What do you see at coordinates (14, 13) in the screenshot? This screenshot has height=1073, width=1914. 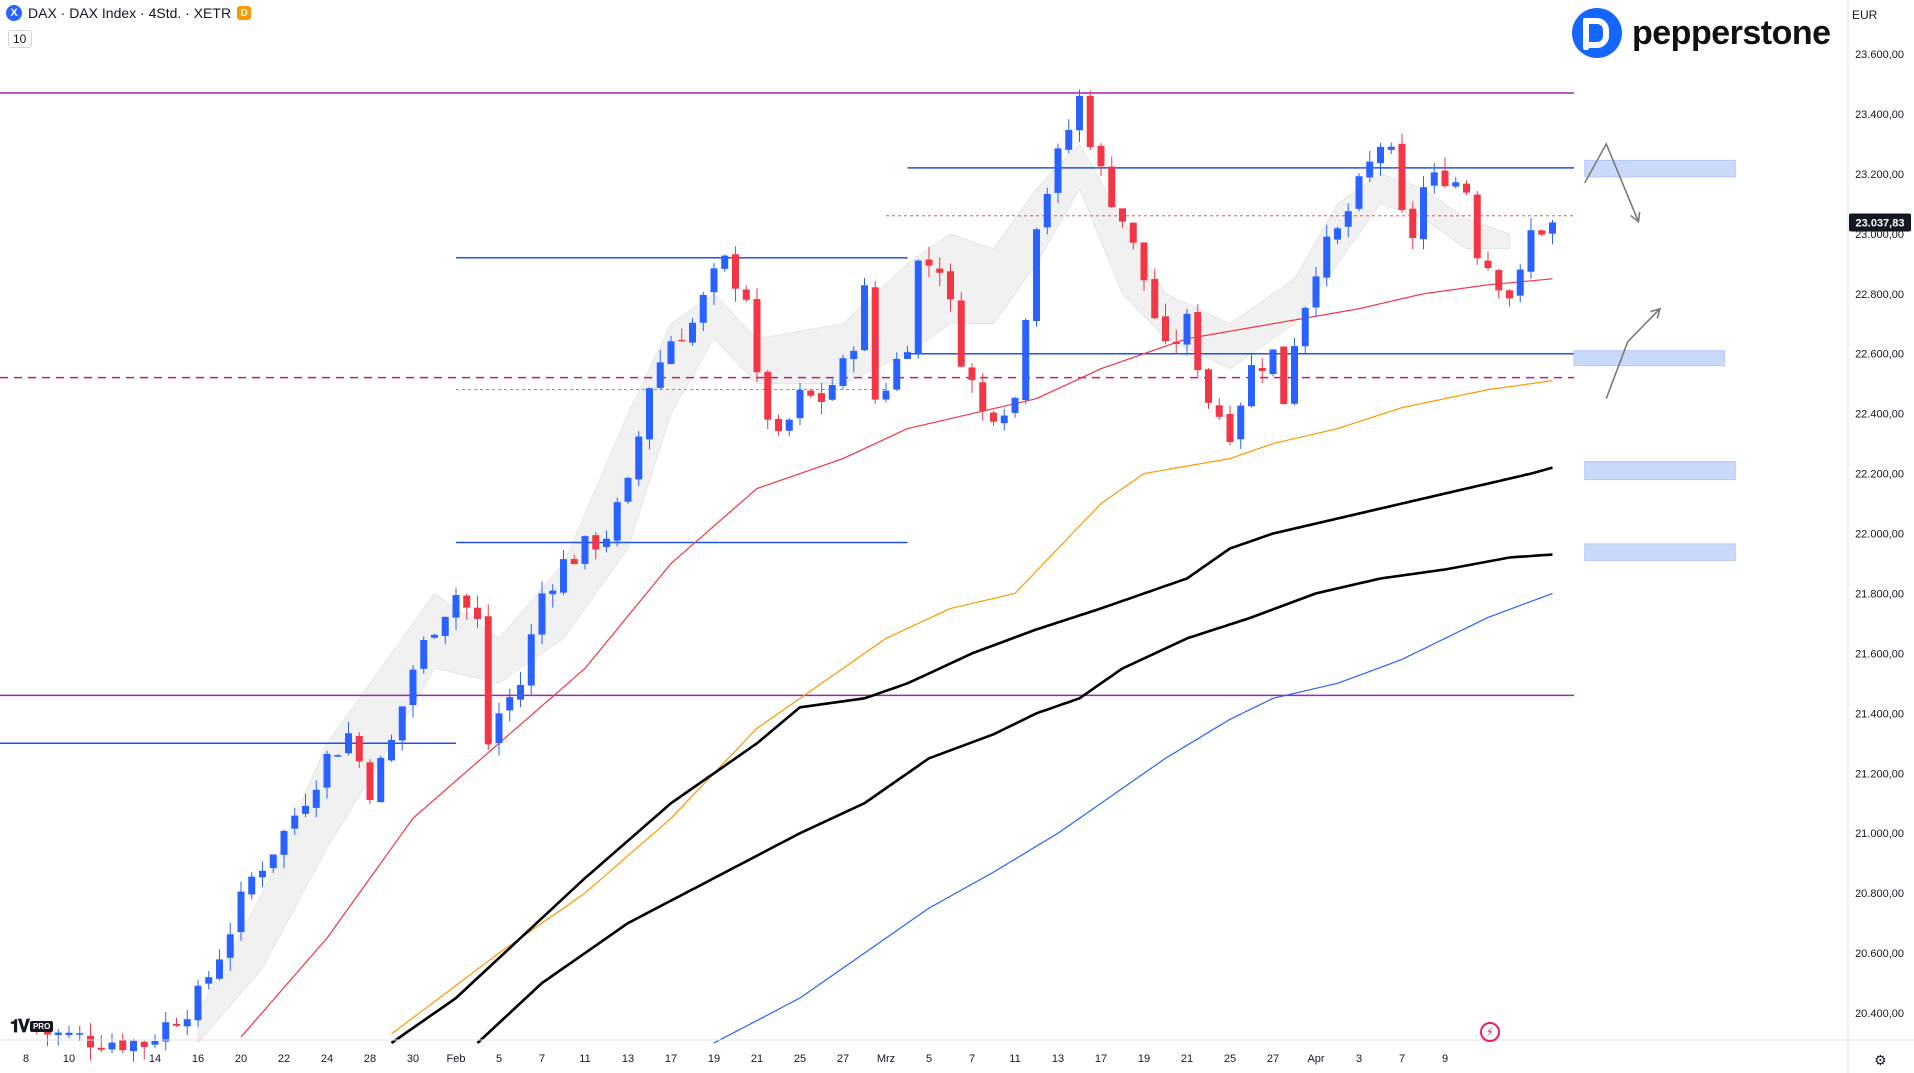 I see `symbol-icon: X` at bounding box center [14, 13].